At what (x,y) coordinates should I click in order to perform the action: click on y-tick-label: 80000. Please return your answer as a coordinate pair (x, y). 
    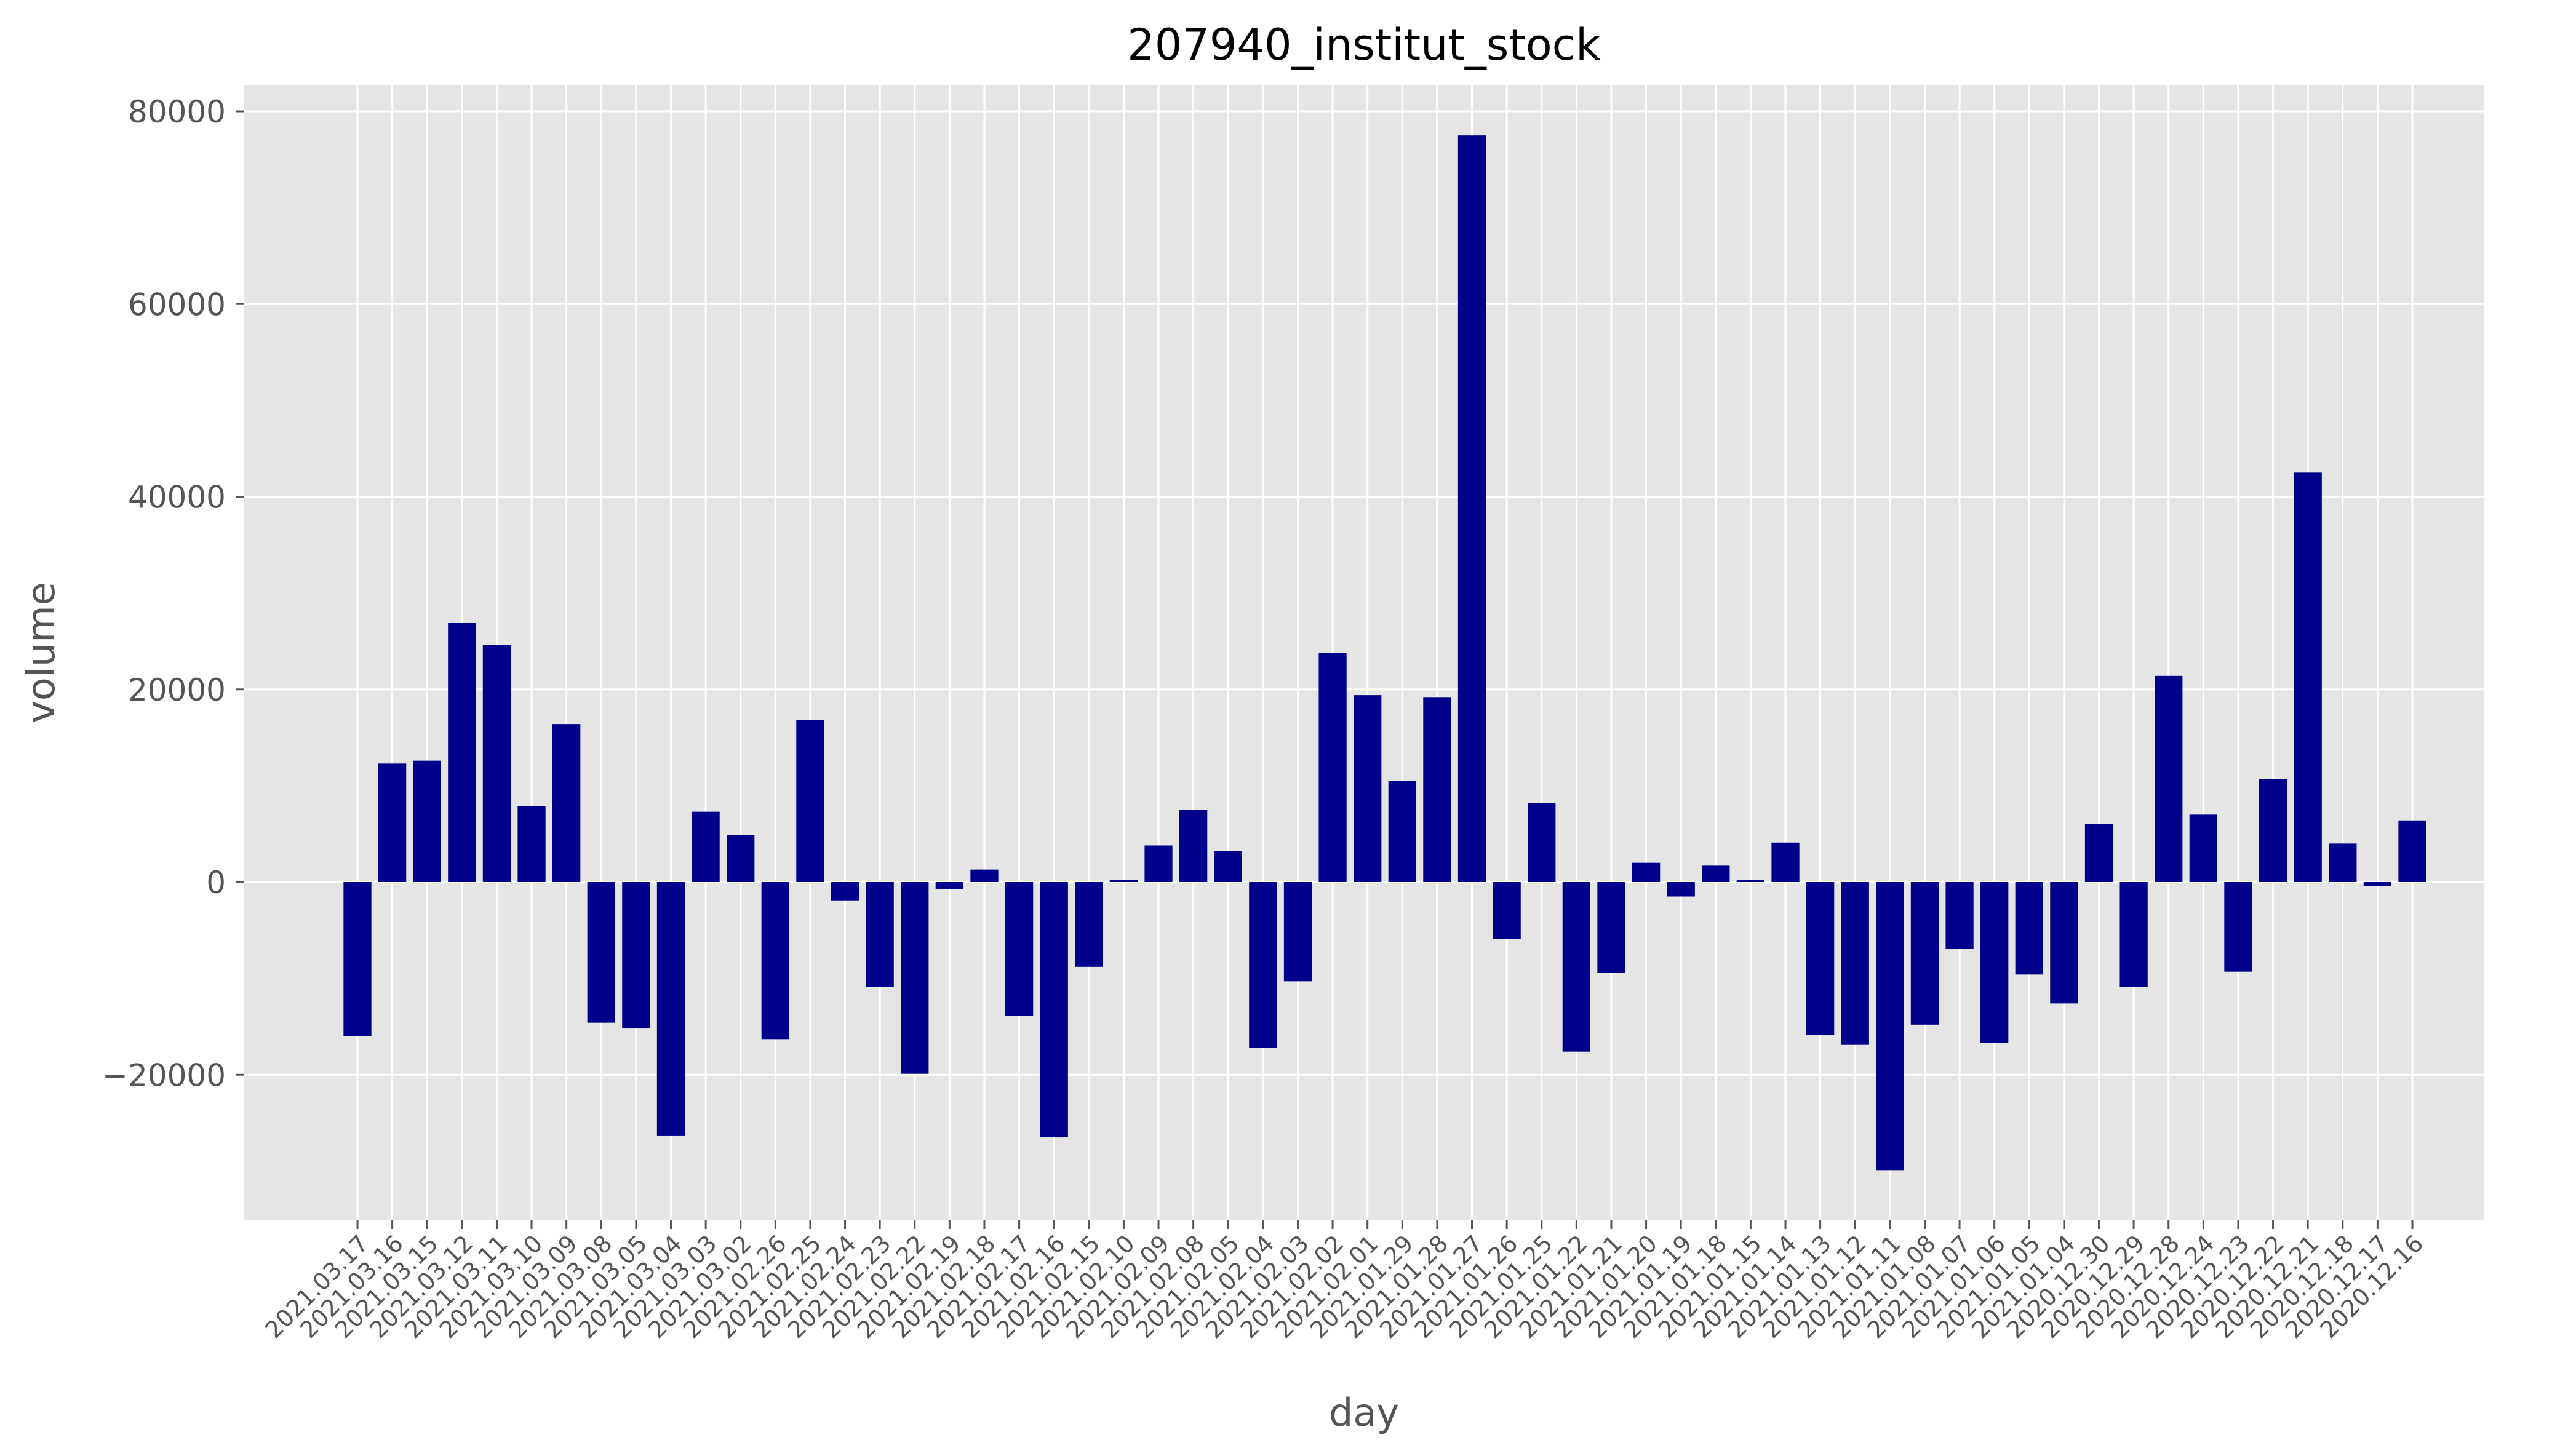
    Looking at the image, I should click on (177, 112).